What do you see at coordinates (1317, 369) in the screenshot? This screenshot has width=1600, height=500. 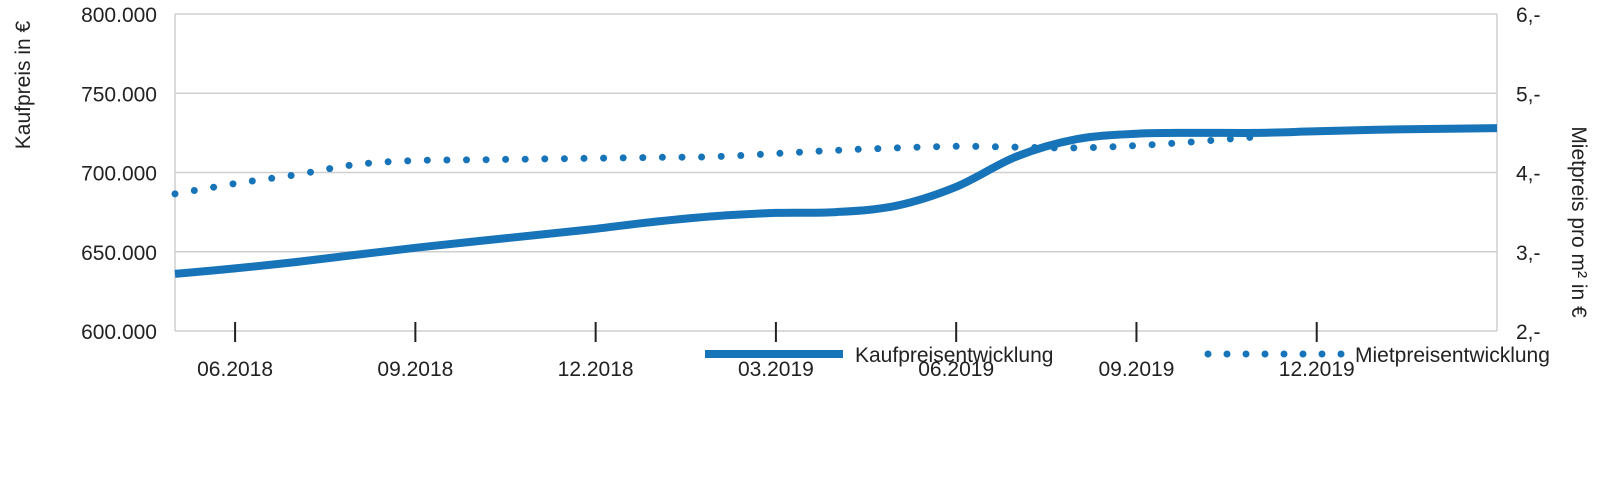 I see `x-tick-label: 12.2019` at bounding box center [1317, 369].